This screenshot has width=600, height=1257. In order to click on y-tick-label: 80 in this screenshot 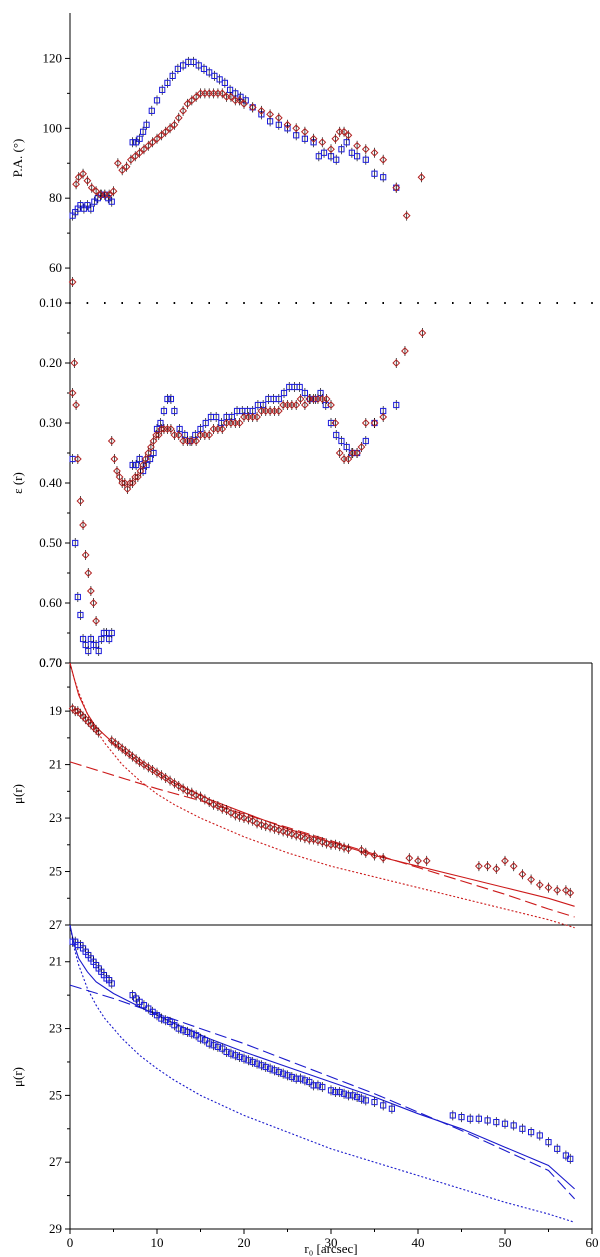, I will do `click(55, 197)`.